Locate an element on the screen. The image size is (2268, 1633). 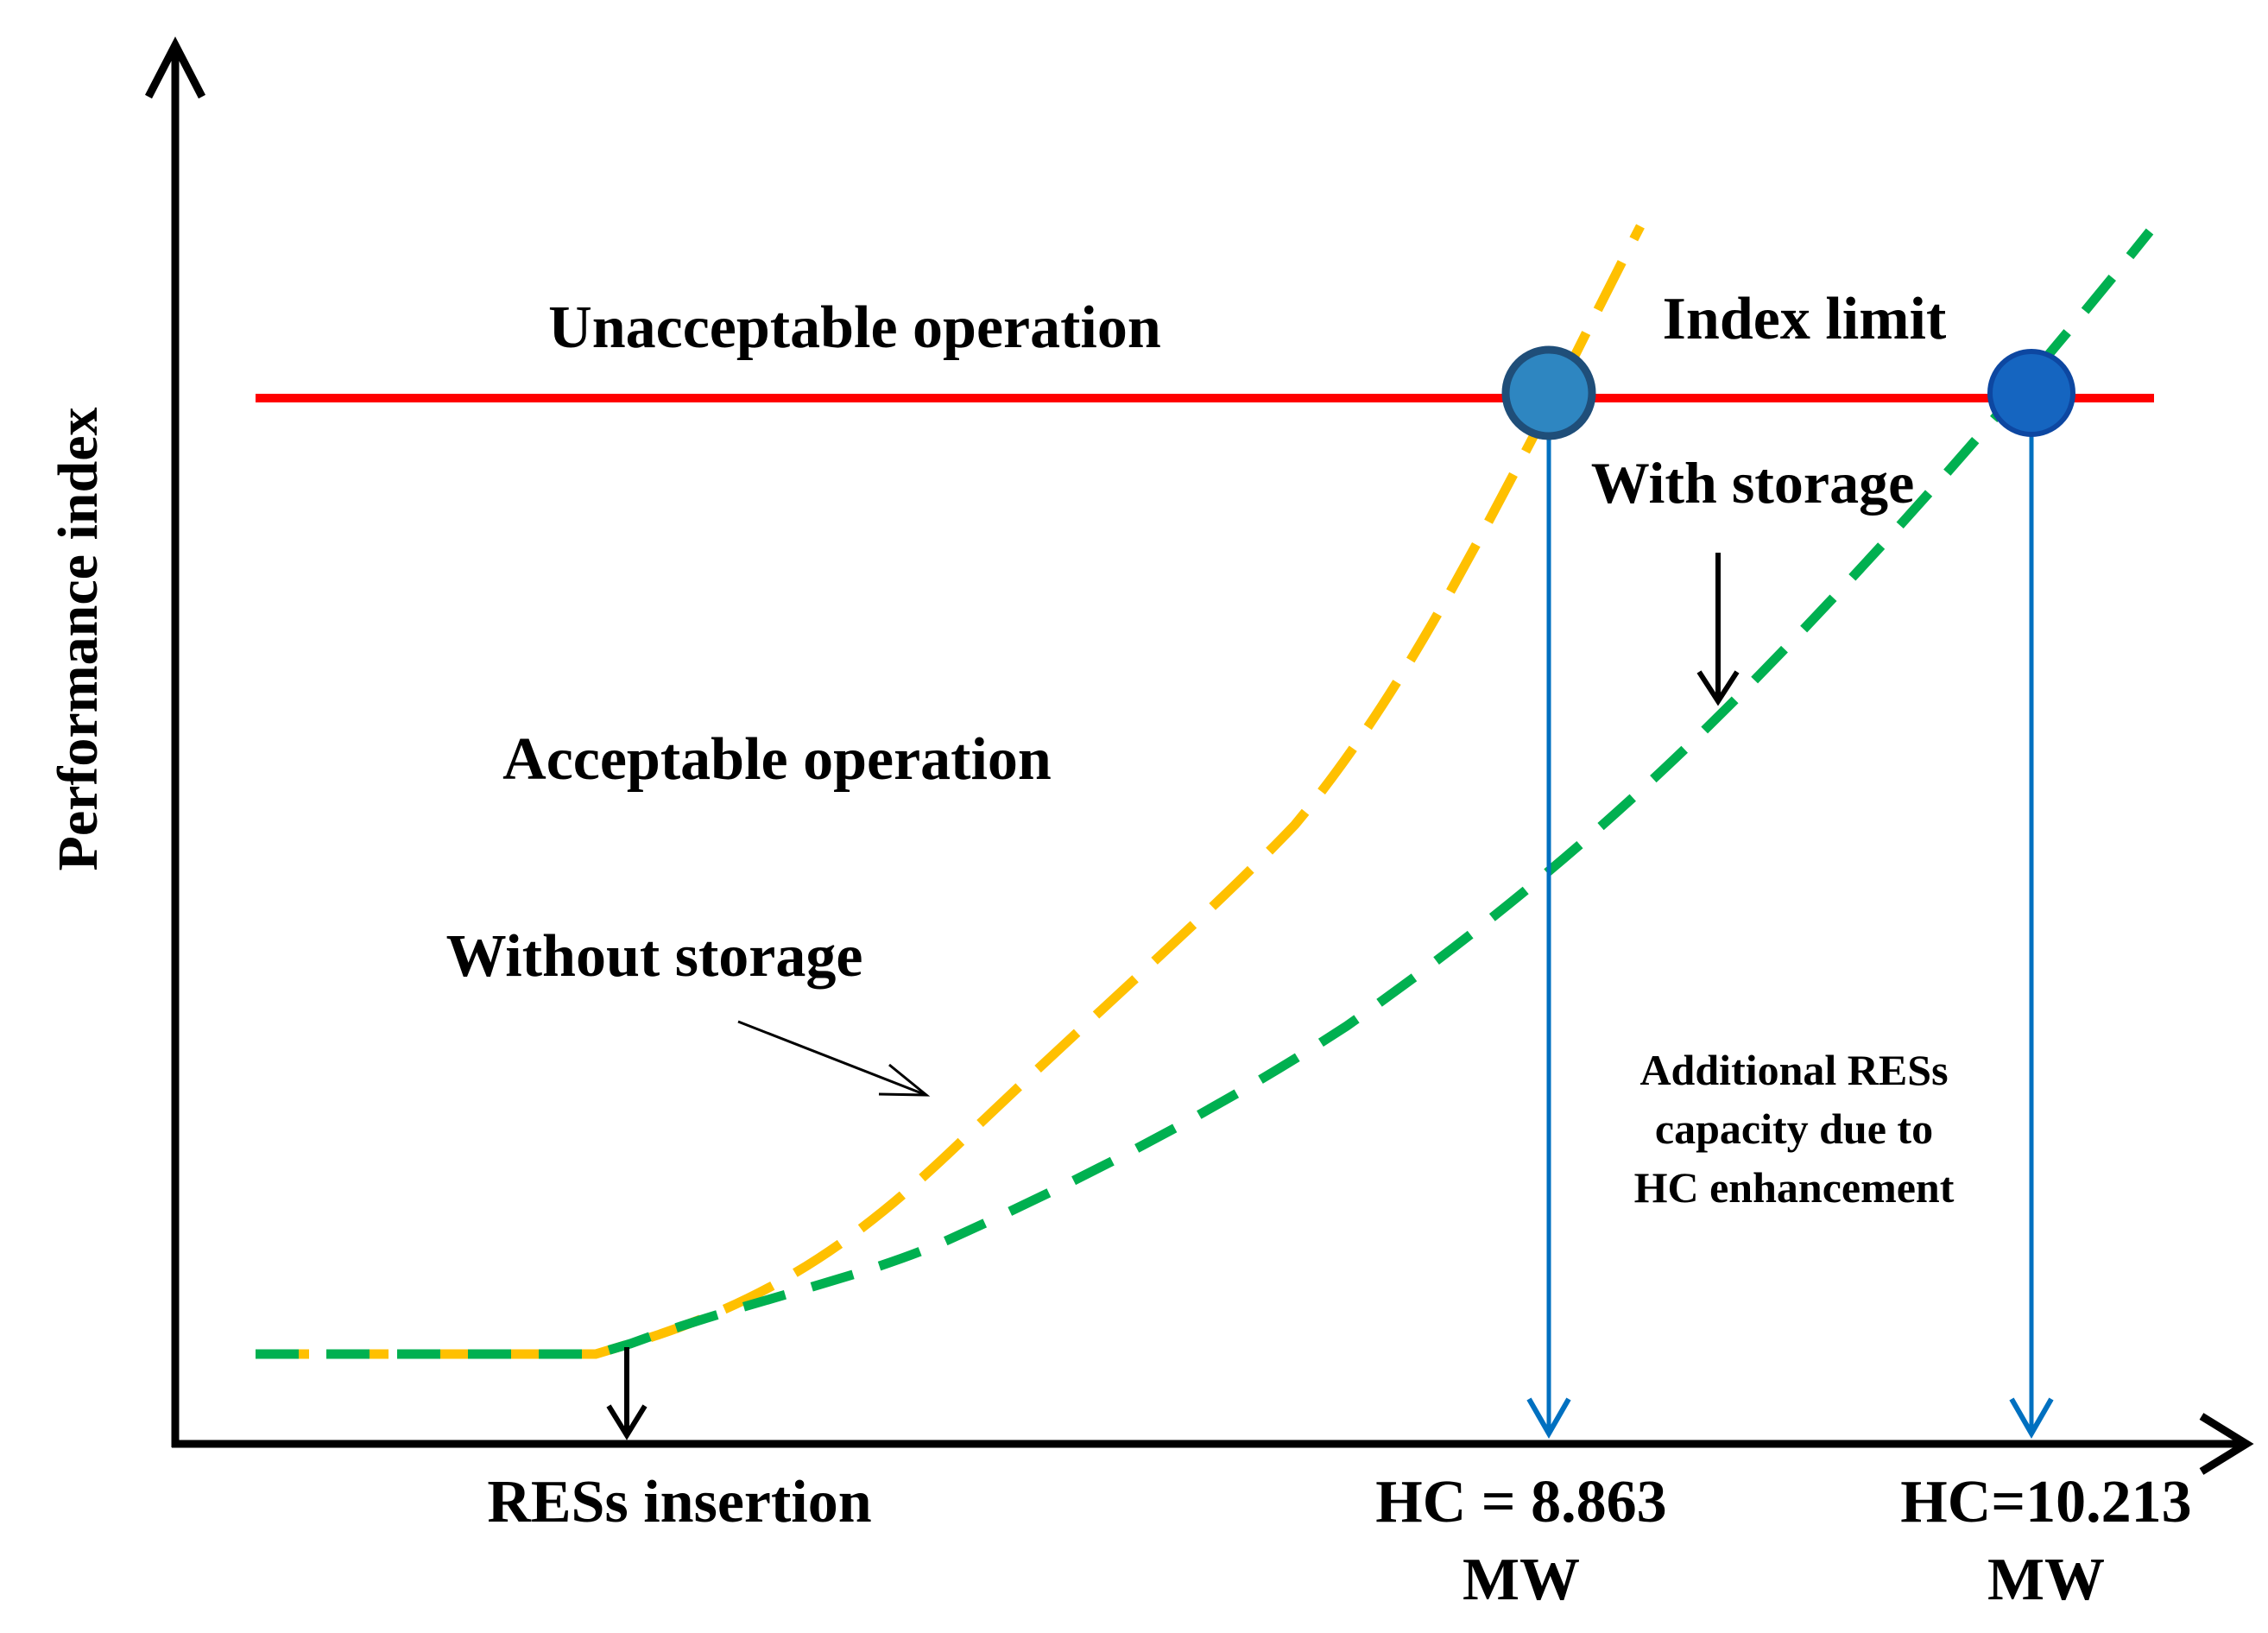
additional-capacity-line1: Additional RESs is located at coordinates (1793, 1070).